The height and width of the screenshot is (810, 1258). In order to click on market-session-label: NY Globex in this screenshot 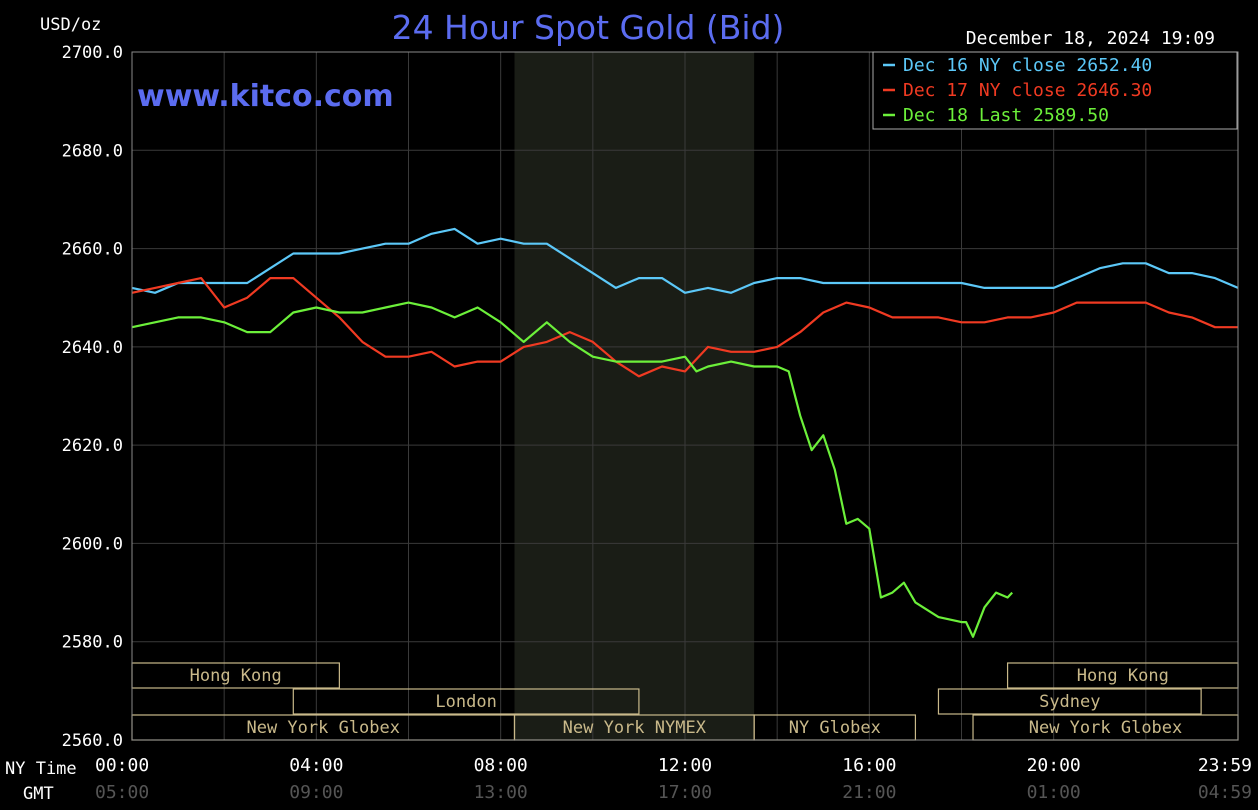, I will do `click(835, 728)`.